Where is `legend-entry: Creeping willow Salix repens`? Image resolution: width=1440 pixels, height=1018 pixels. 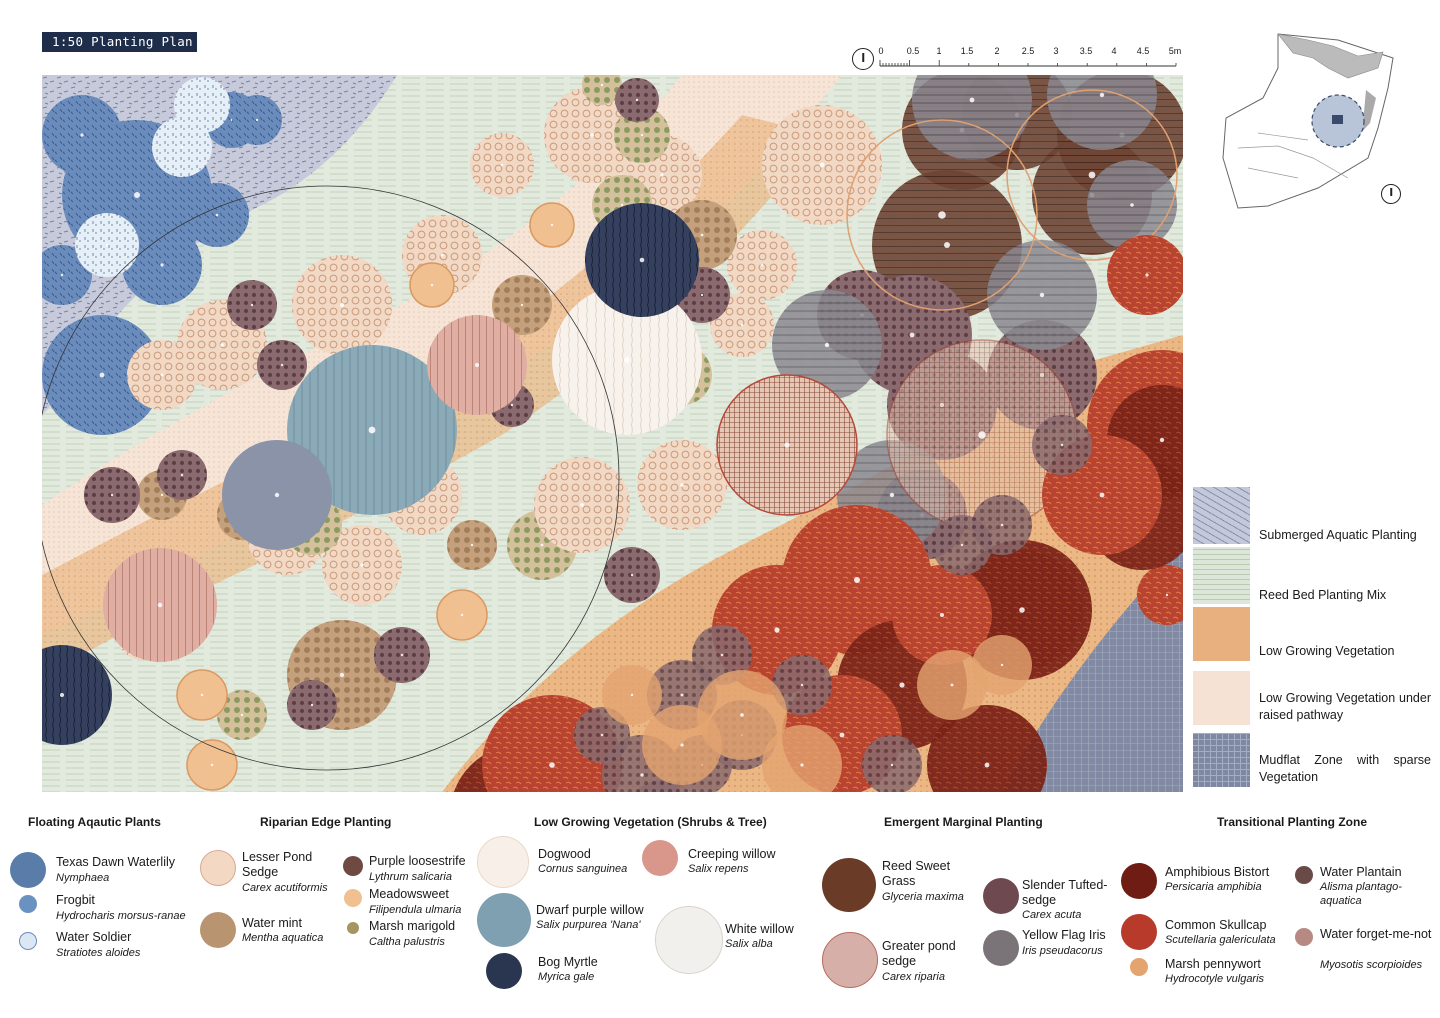 legend-entry: Creeping willow Salix repens is located at coordinates (717, 860).